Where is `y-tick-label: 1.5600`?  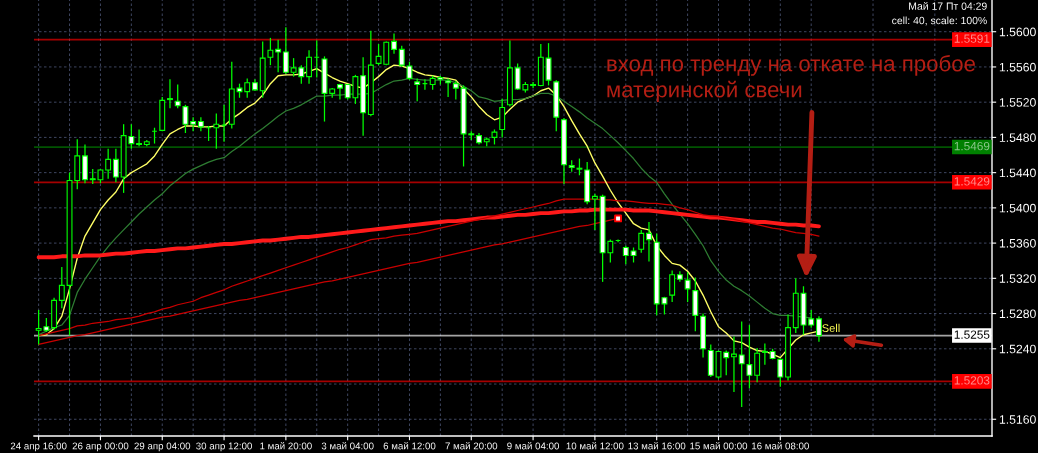 y-tick-label: 1.5600 is located at coordinates (1017, 32).